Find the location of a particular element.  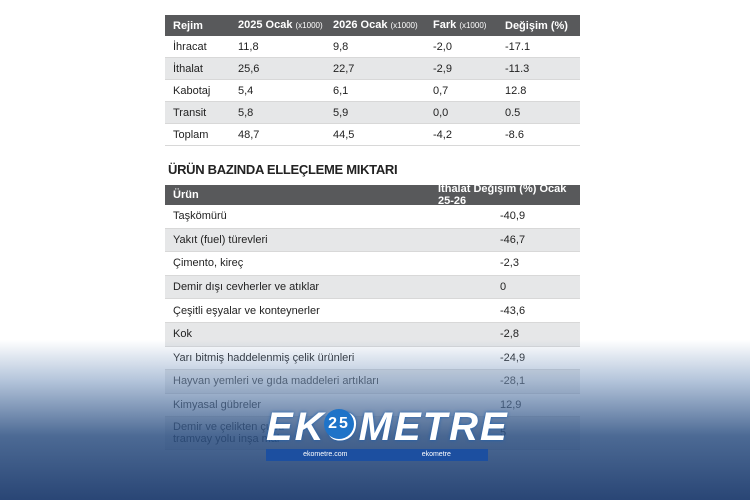

table-cell: -17.1 is located at coordinates (518, 46).